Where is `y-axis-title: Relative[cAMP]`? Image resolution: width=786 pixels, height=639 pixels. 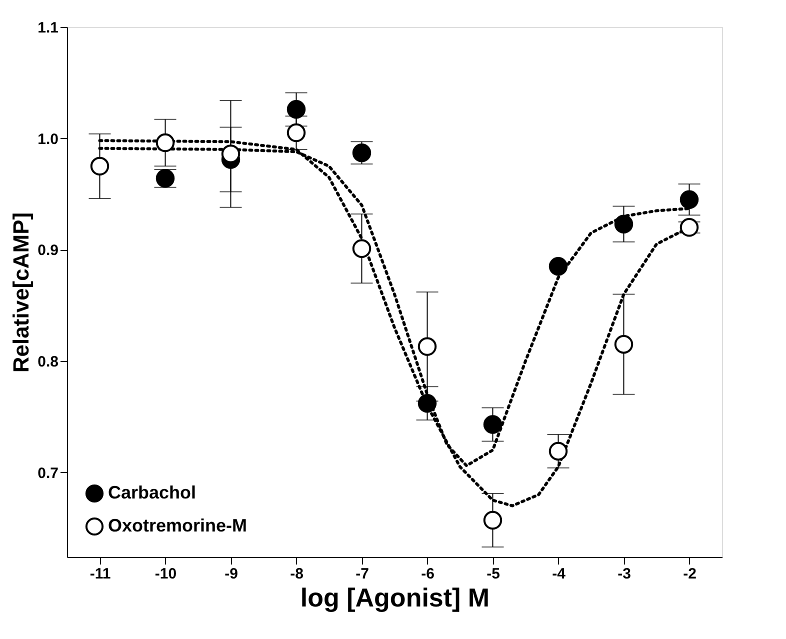
y-axis-title: Relative[cAMP] is located at coordinates (21, 292).